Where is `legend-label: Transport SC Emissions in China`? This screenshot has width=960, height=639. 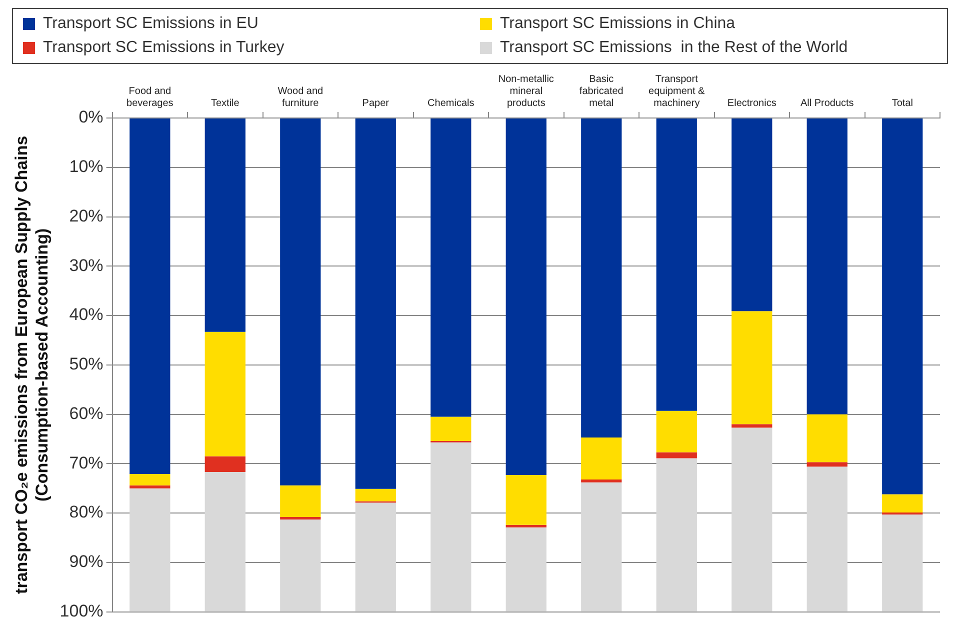 legend-label: Transport SC Emissions in China is located at coordinates (618, 24).